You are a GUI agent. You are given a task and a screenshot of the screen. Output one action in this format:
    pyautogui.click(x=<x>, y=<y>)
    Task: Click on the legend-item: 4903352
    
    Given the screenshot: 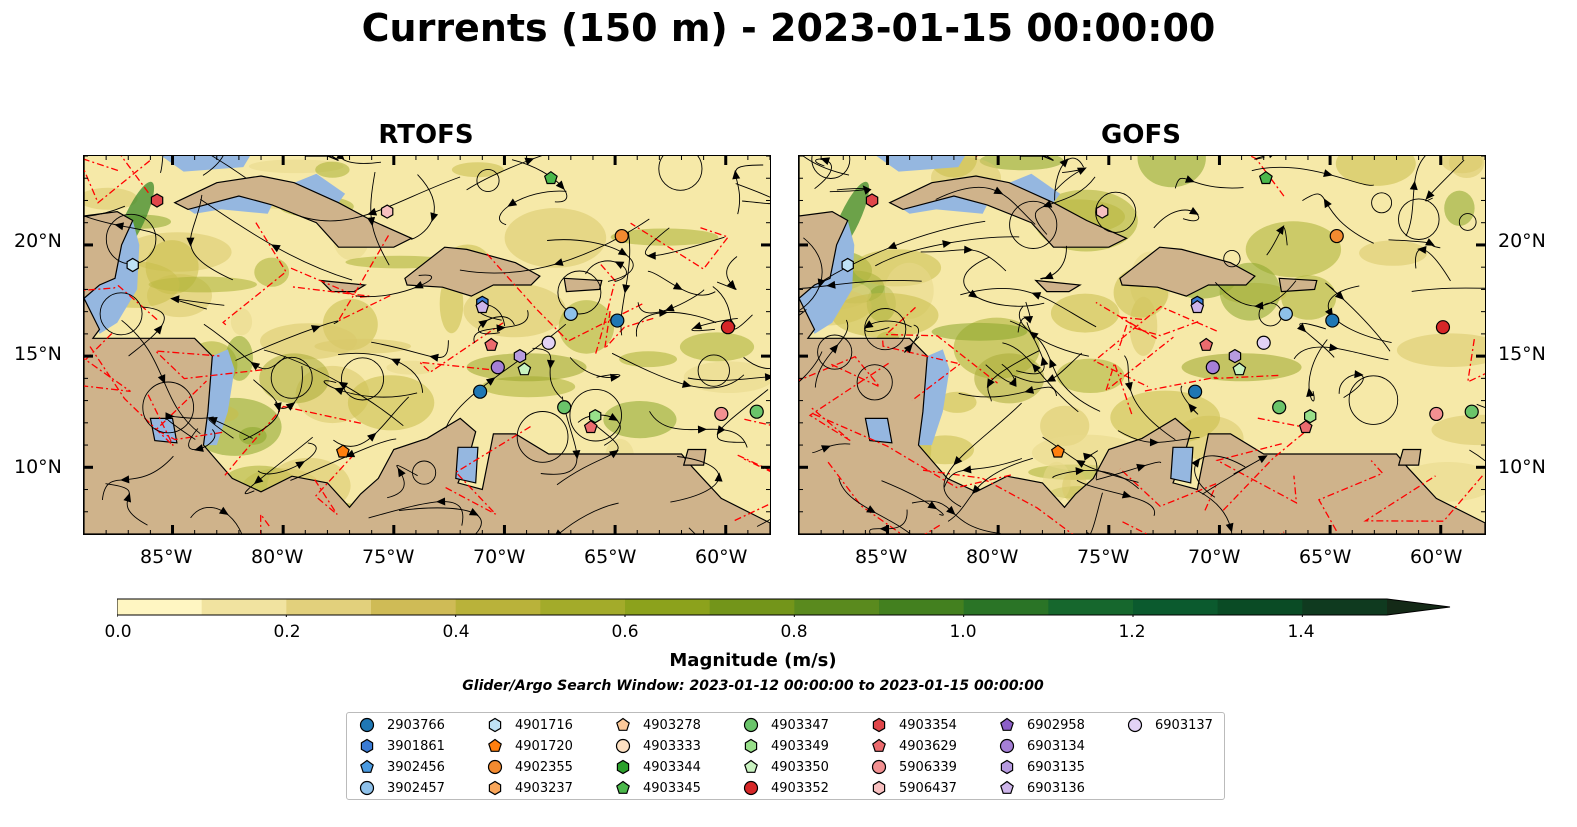 What is the action you would take?
    pyautogui.click(x=786, y=788)
    